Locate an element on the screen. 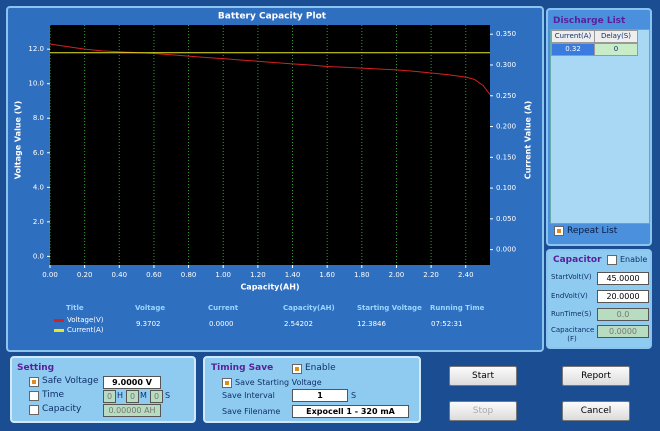  y2-tick-label: 0.300 is located at coordinates (506, 65).